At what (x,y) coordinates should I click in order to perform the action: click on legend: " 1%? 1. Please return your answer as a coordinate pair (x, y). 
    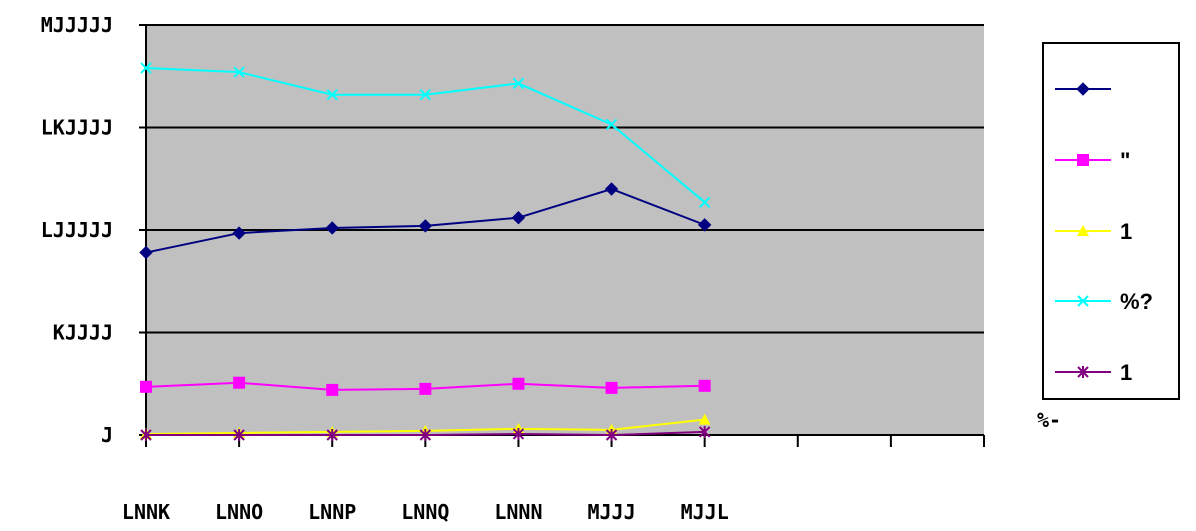
    Looking at the image, I should click on (1111, 221).